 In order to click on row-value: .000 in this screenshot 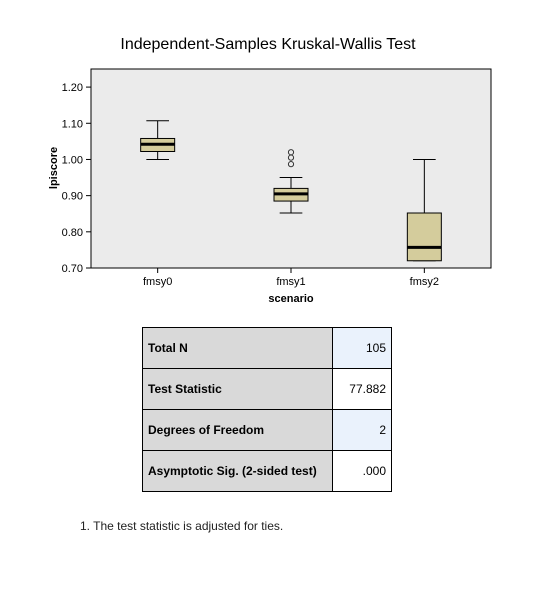, I will do `click(362, 471)`.